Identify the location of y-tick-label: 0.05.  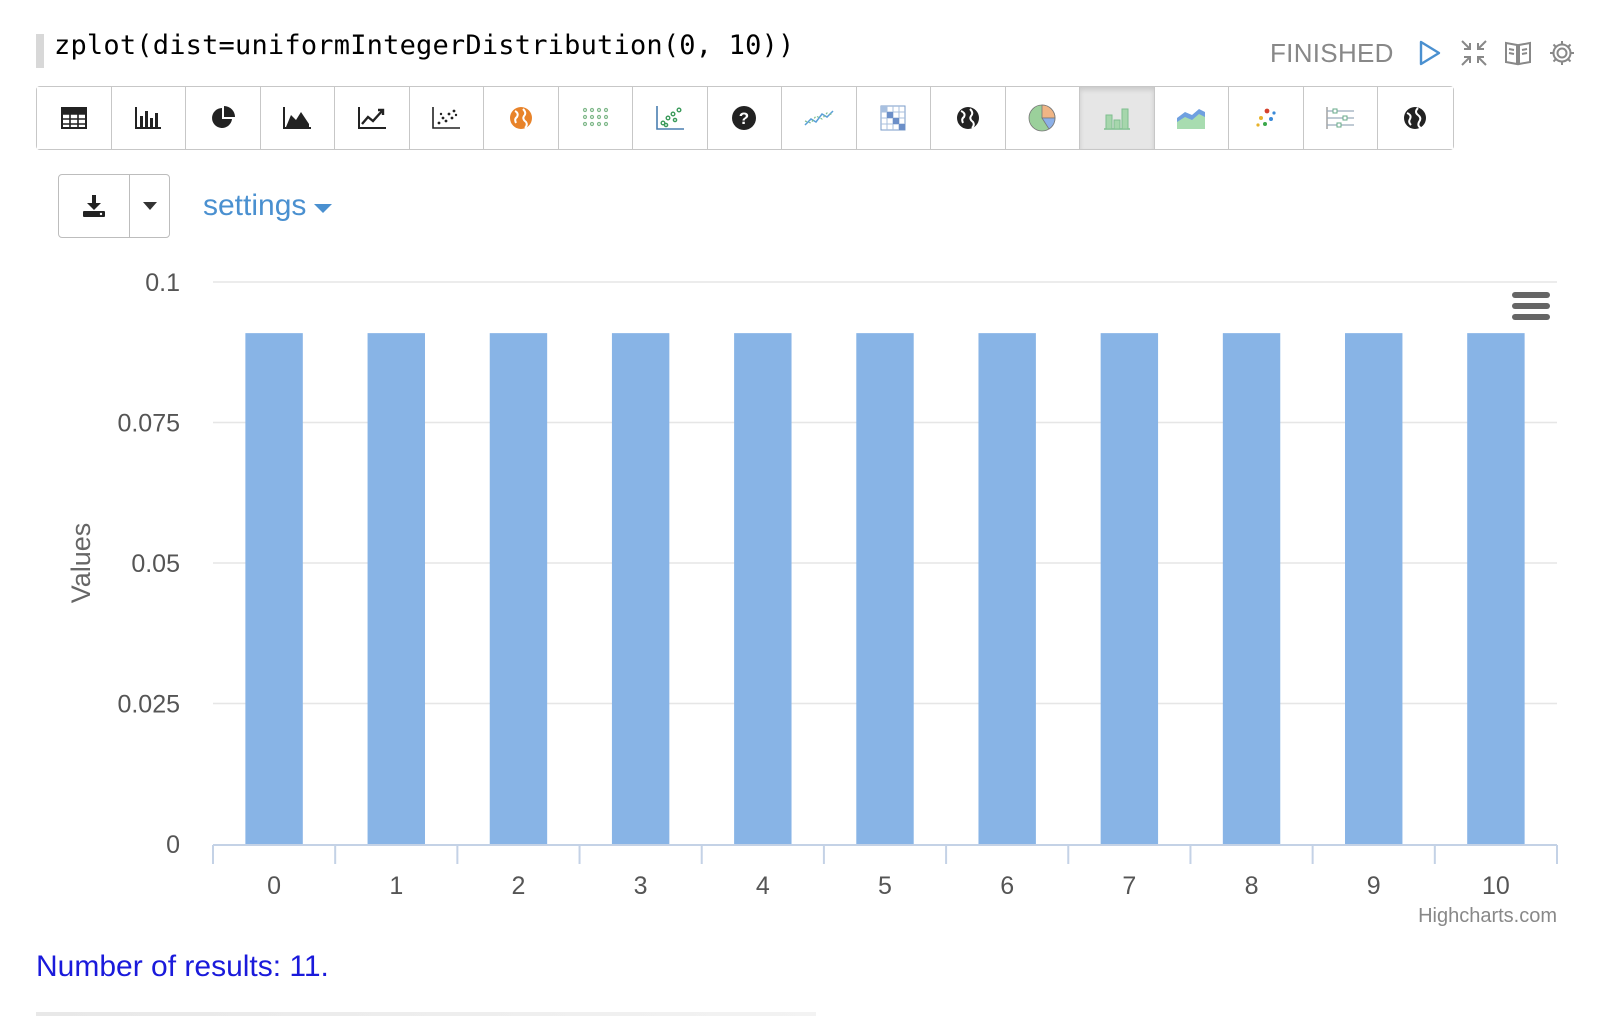
(155, 564).